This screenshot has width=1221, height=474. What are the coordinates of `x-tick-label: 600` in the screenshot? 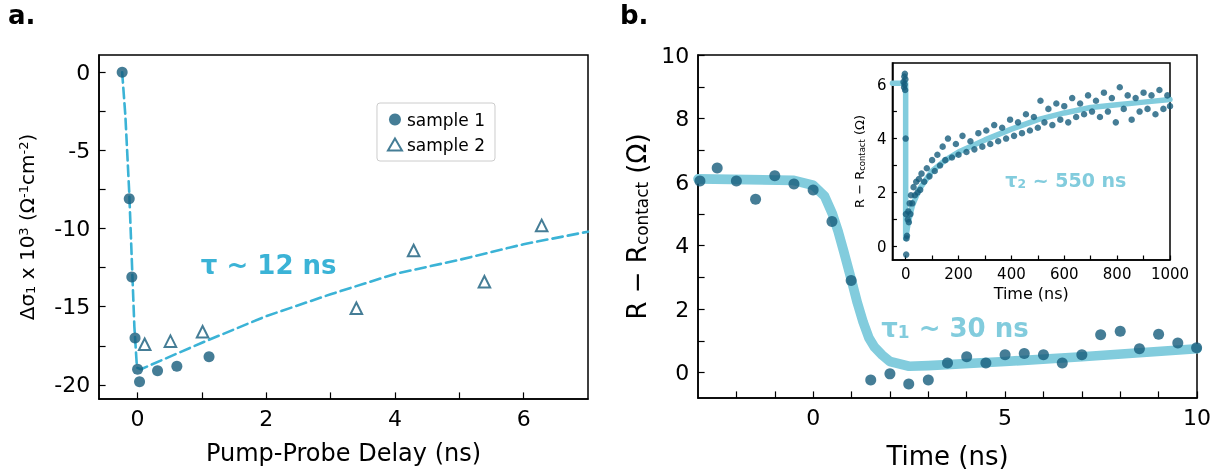 It's located at (1064, 273).